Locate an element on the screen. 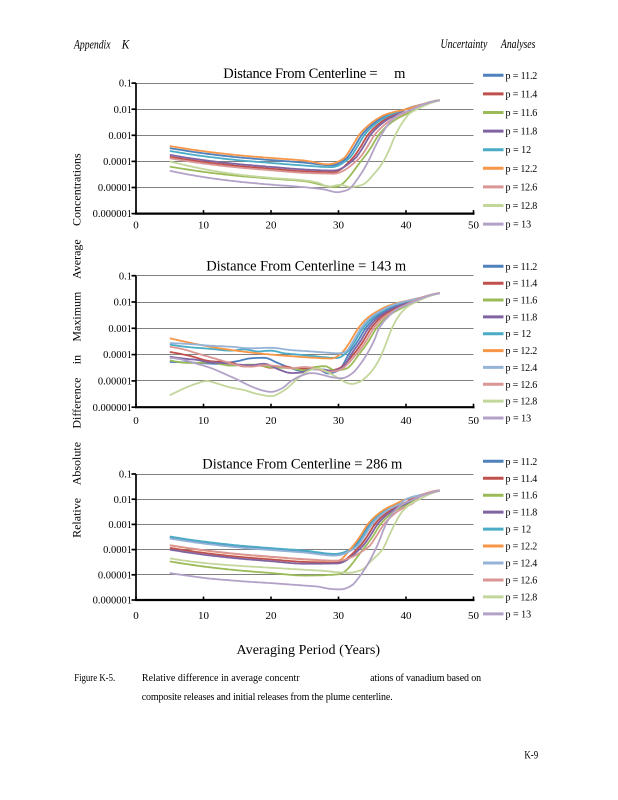 Image resolution: width=618 pixels, height=800 pixels. svg-text: Uncertainty is located at coordinates (464, 43).